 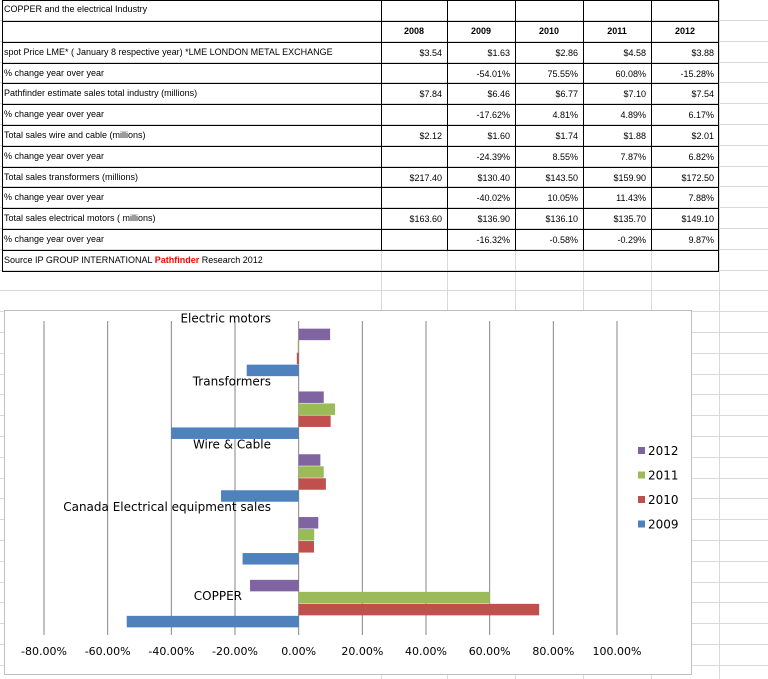 I want to click on cell-value: 10.05%, so click(x=562, y=198).